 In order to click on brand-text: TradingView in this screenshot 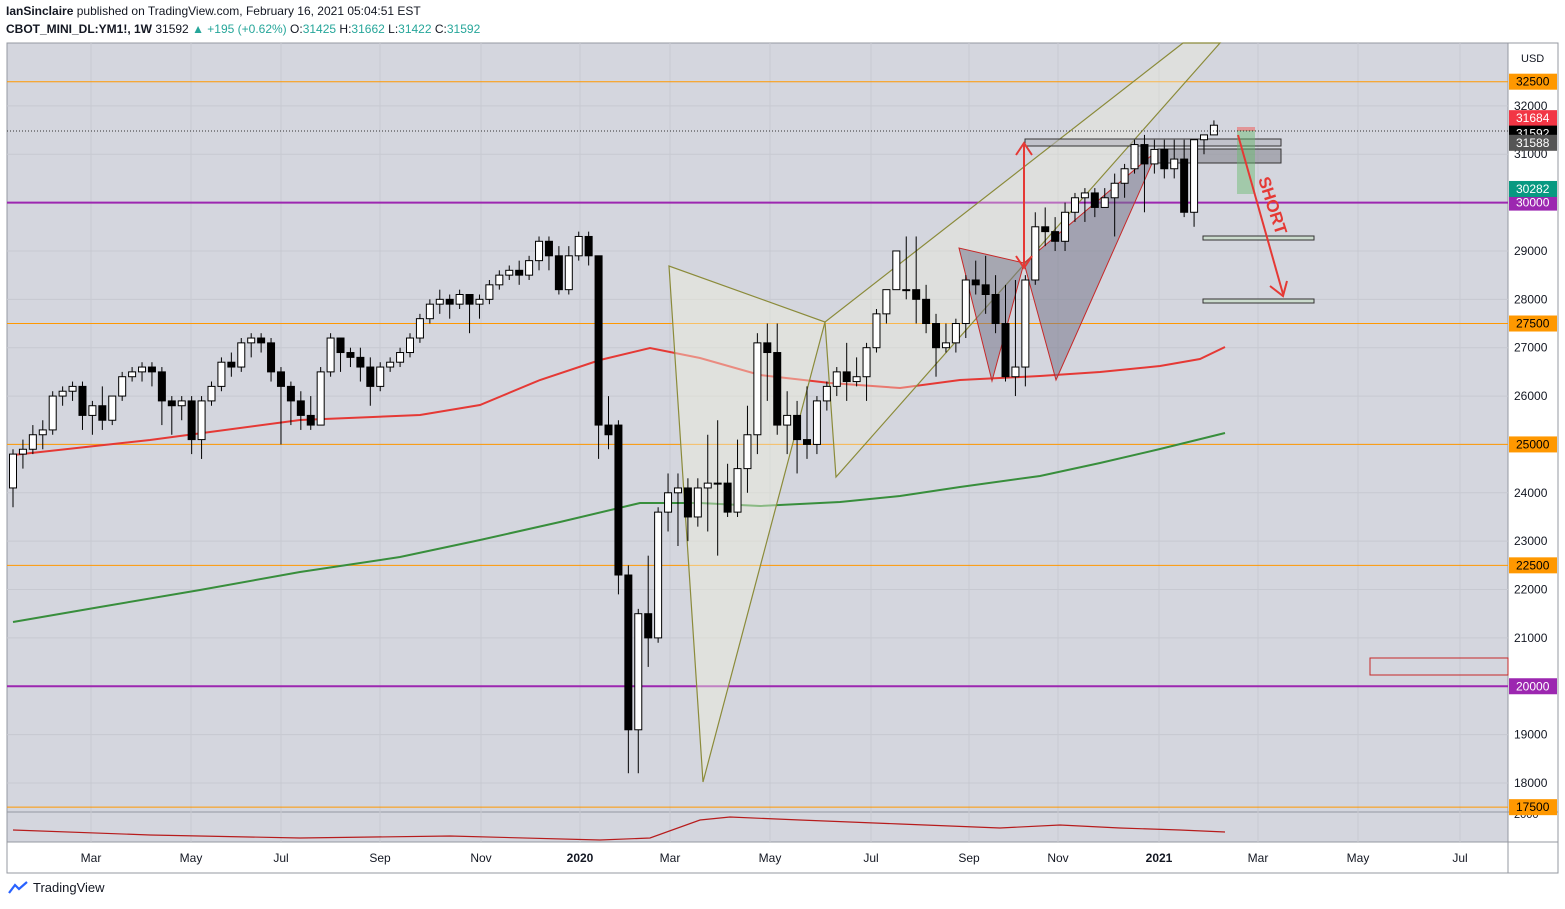, I will do `click(69, 887)`.